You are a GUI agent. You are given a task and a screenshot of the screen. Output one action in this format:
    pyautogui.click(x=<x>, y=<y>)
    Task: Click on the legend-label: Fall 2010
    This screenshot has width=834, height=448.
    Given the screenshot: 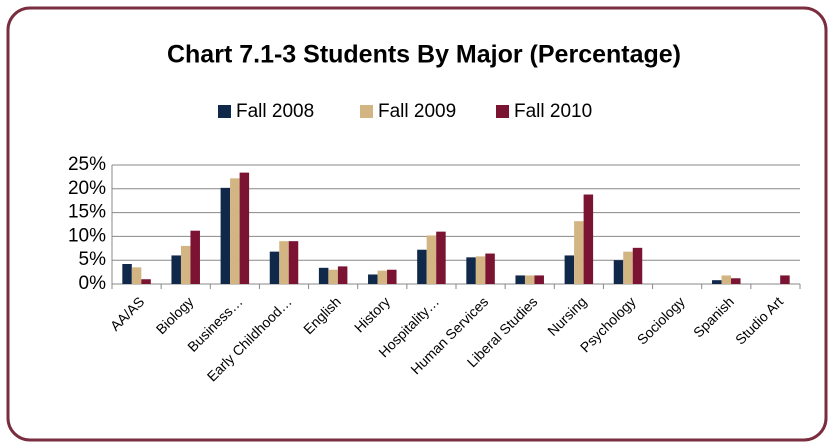 What is the action you would take?
    pyautogui.click(x=553, y=111)
    